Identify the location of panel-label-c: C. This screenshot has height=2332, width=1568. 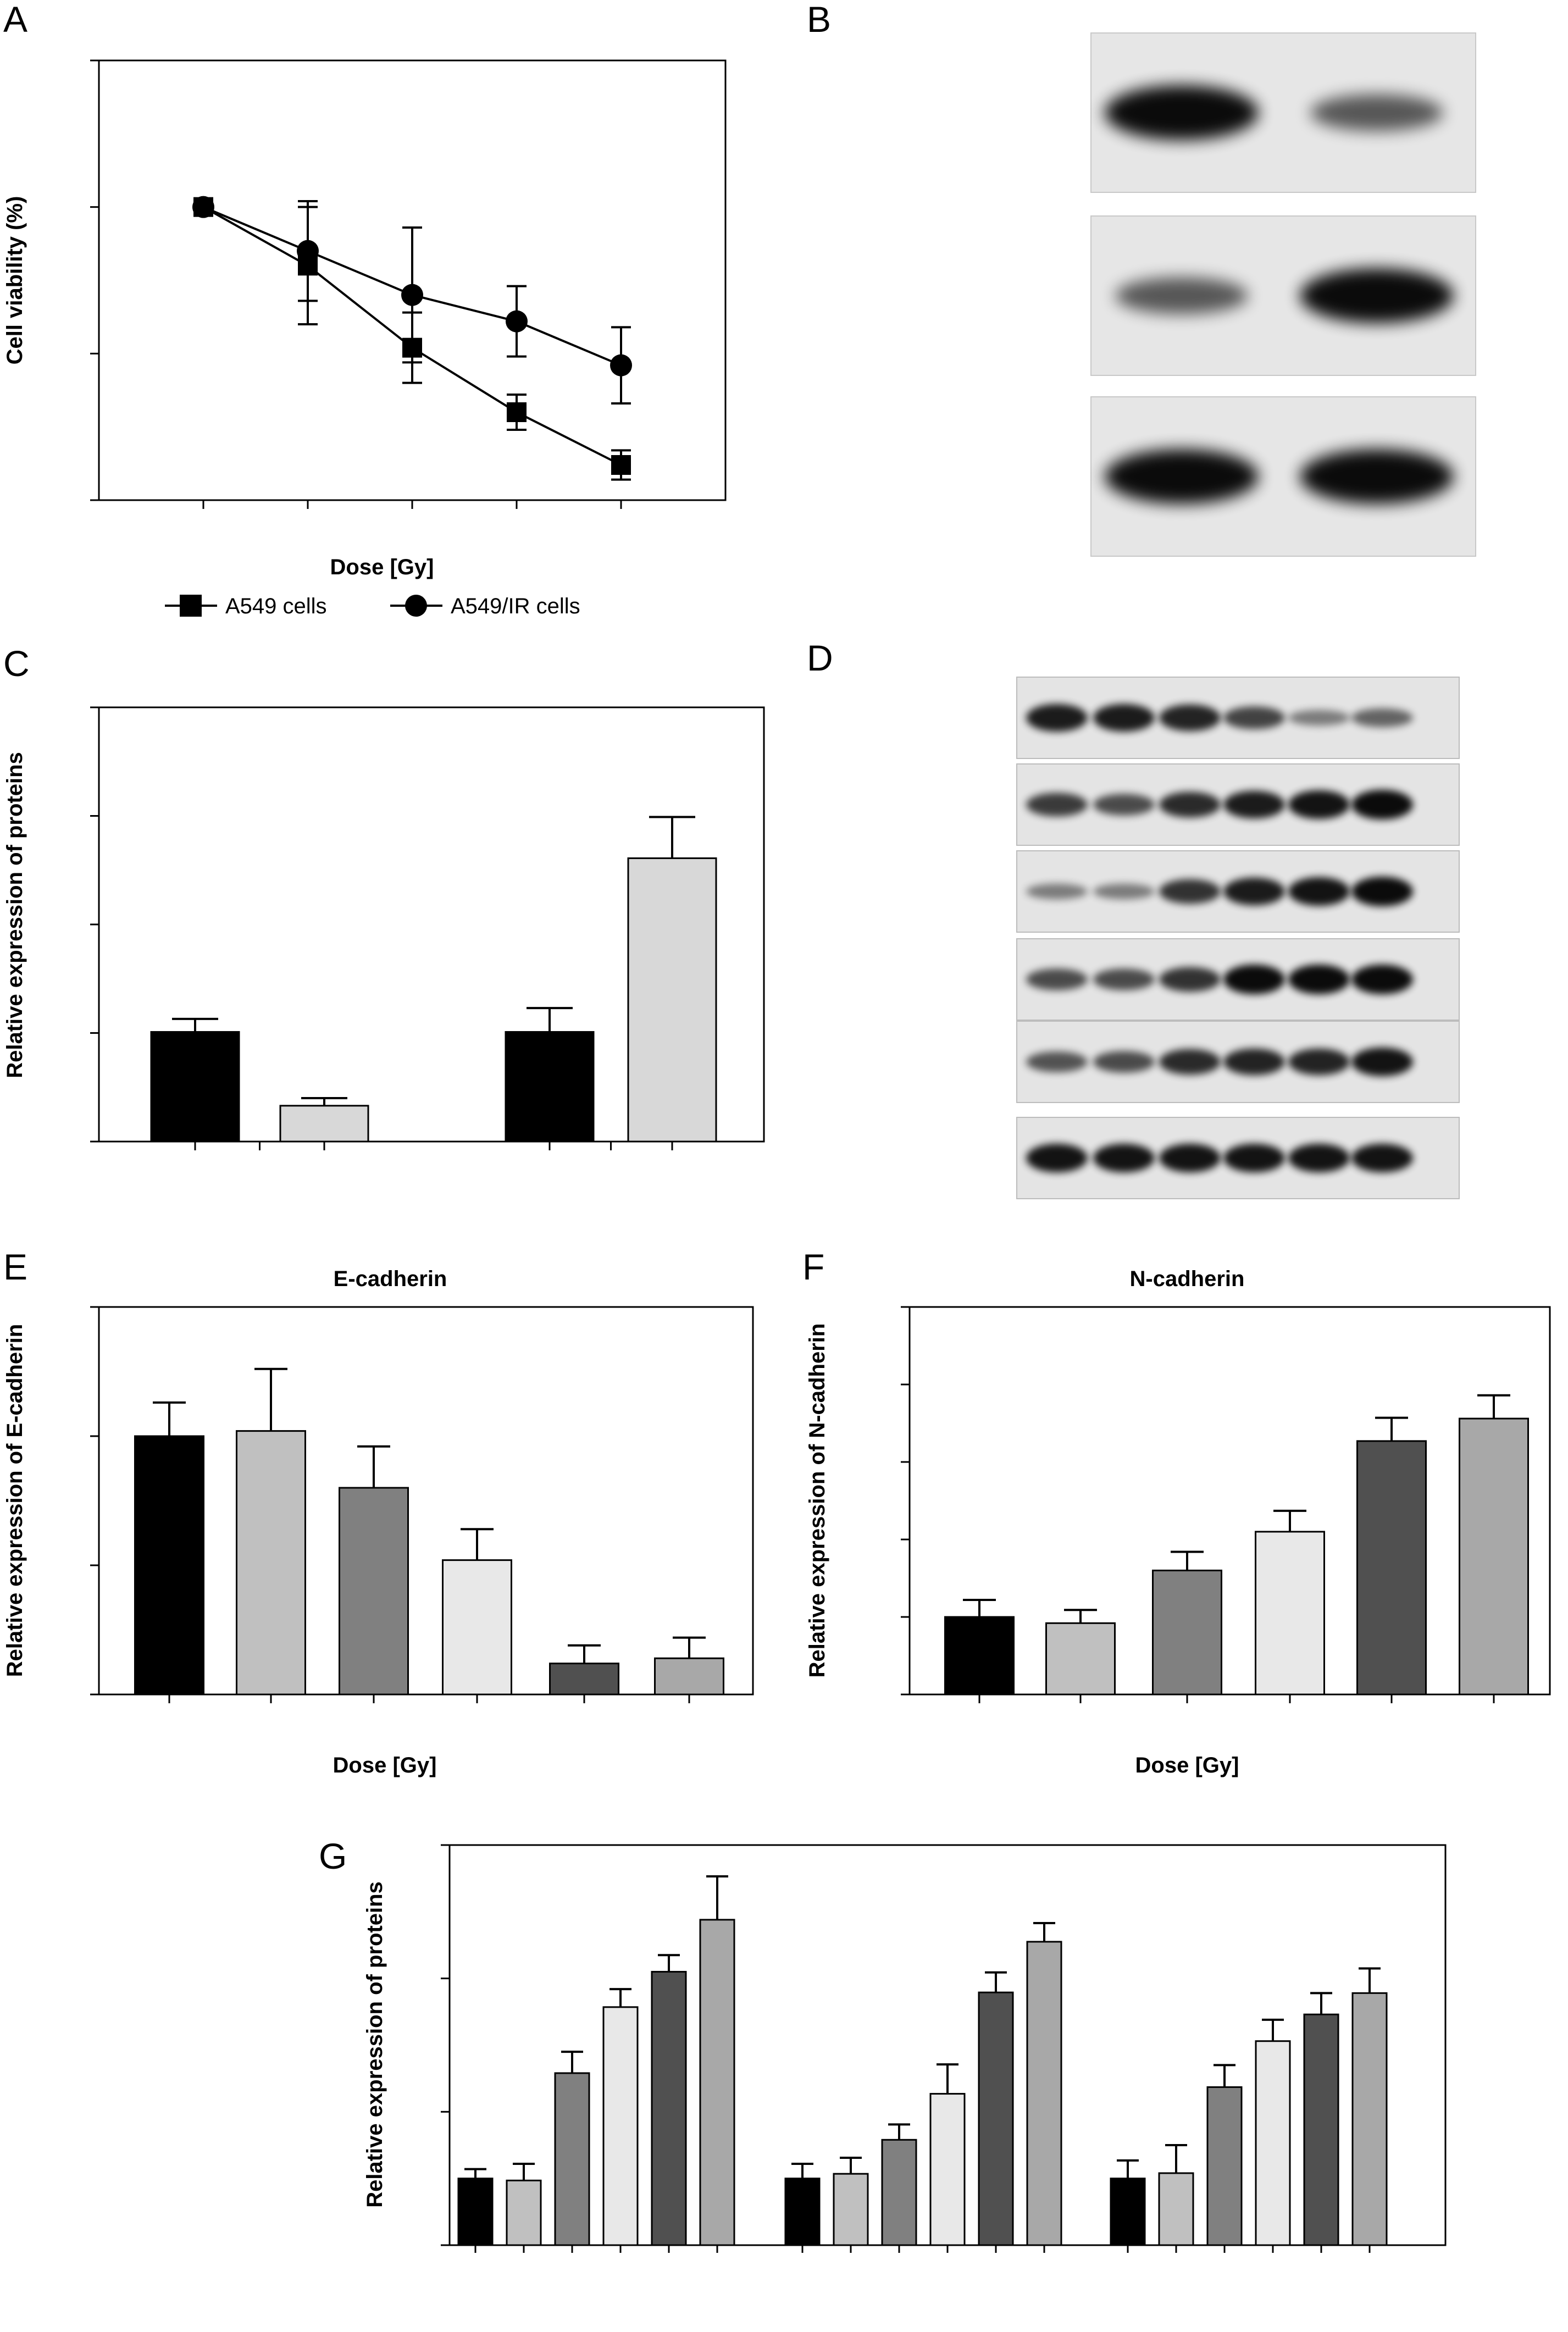
(16, 663).